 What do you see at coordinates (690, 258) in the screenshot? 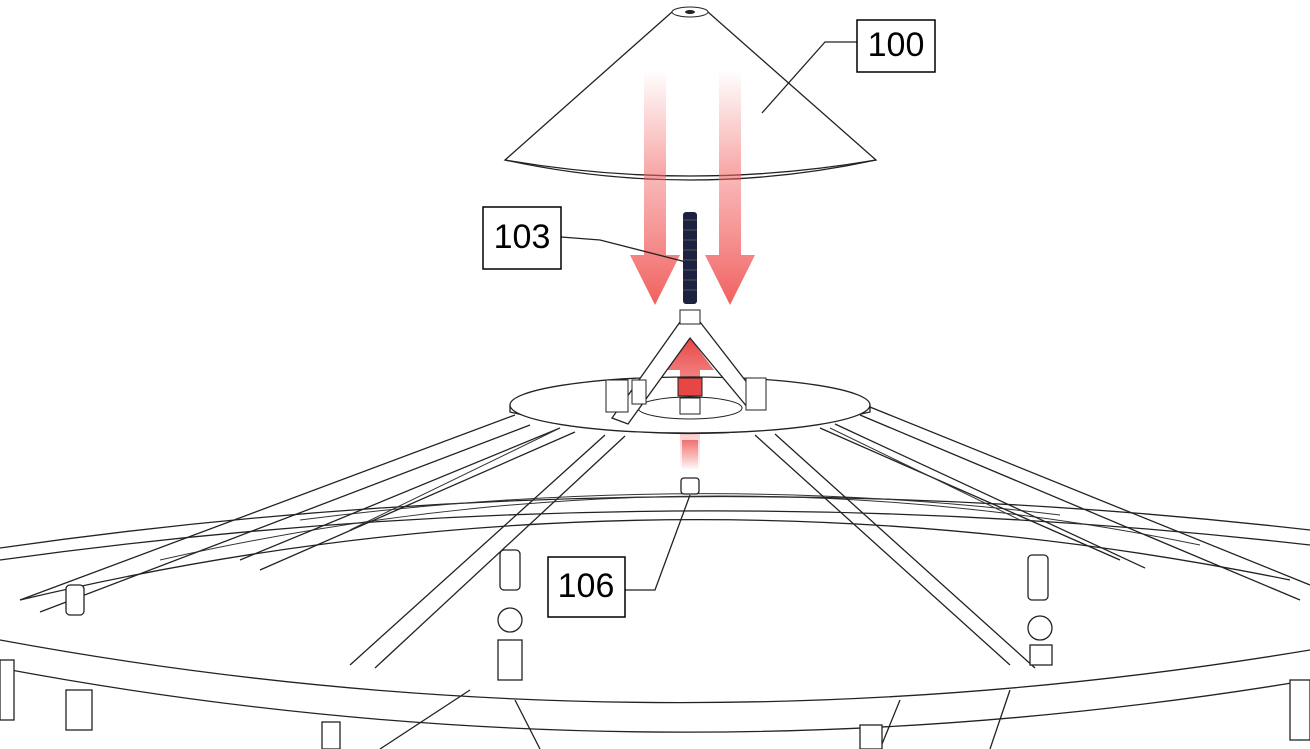
I see `threaded-rod` at bounding box center [690, 258].